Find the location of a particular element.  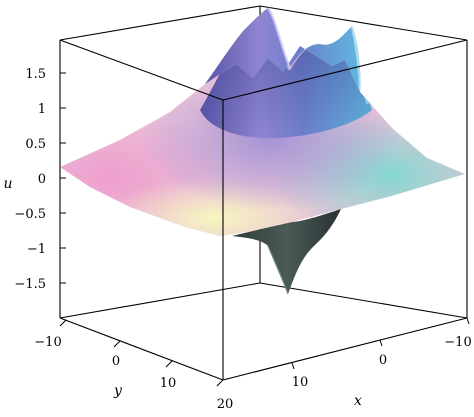

z-tick-label: −1 is located at coordinates (36, 249).